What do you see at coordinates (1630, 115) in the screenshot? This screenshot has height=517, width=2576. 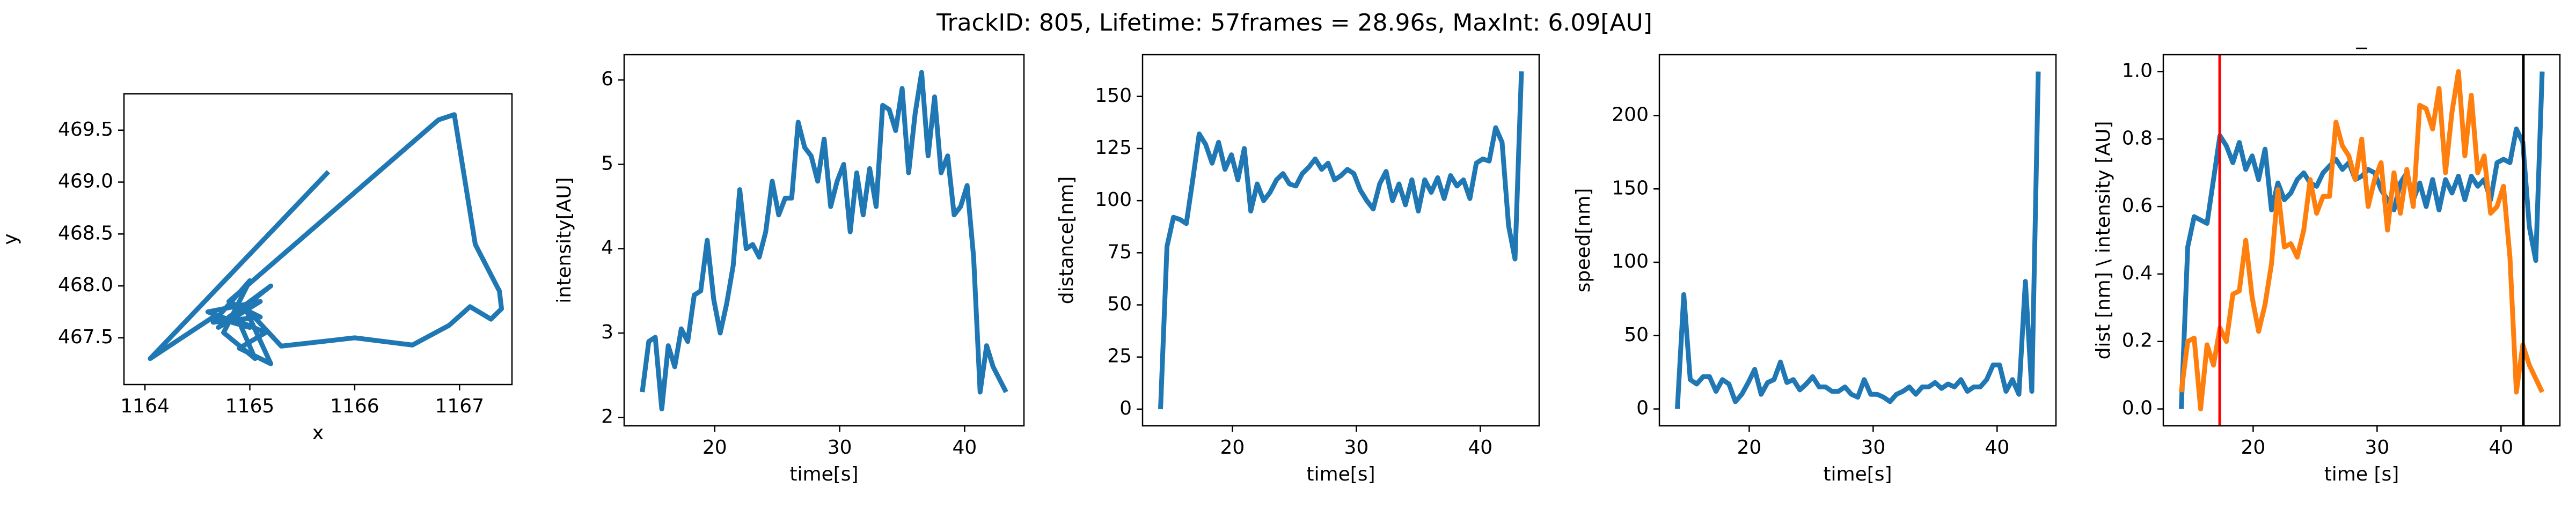 I see `y-tick-label: 200` at bounding box center [1630, 115].